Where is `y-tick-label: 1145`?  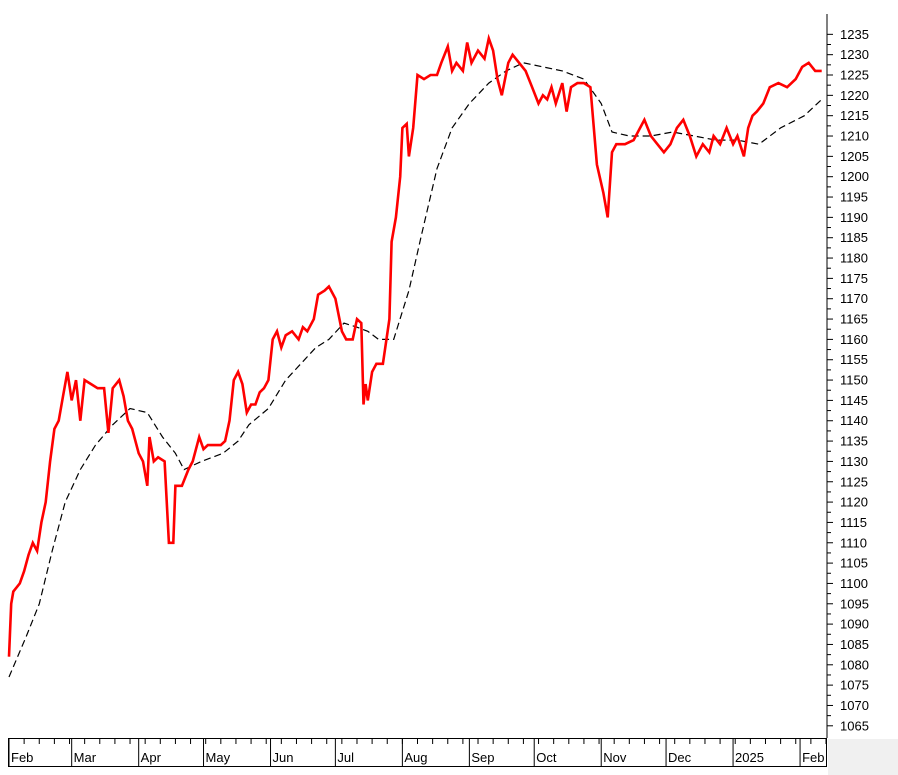
y-tick-label: 1145 is located at coordinates (854, 400).